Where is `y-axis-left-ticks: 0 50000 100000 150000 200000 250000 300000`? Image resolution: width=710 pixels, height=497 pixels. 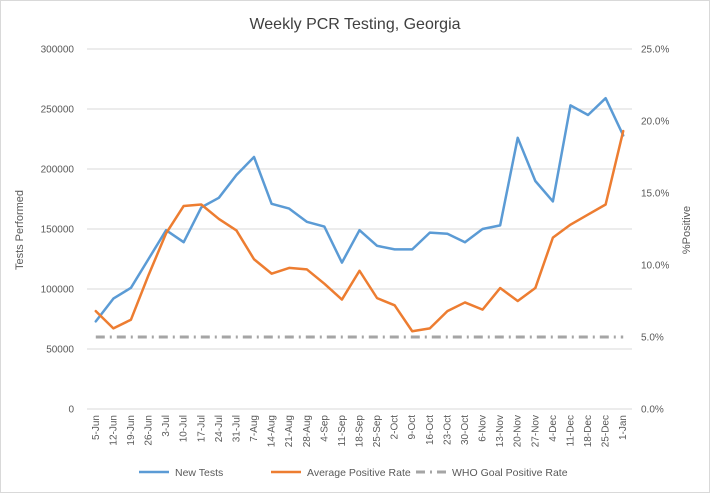
y-axis-left-ticks: 0 50000 100000 150000 200000 250000 300000 is located at coordinates (58, 230).